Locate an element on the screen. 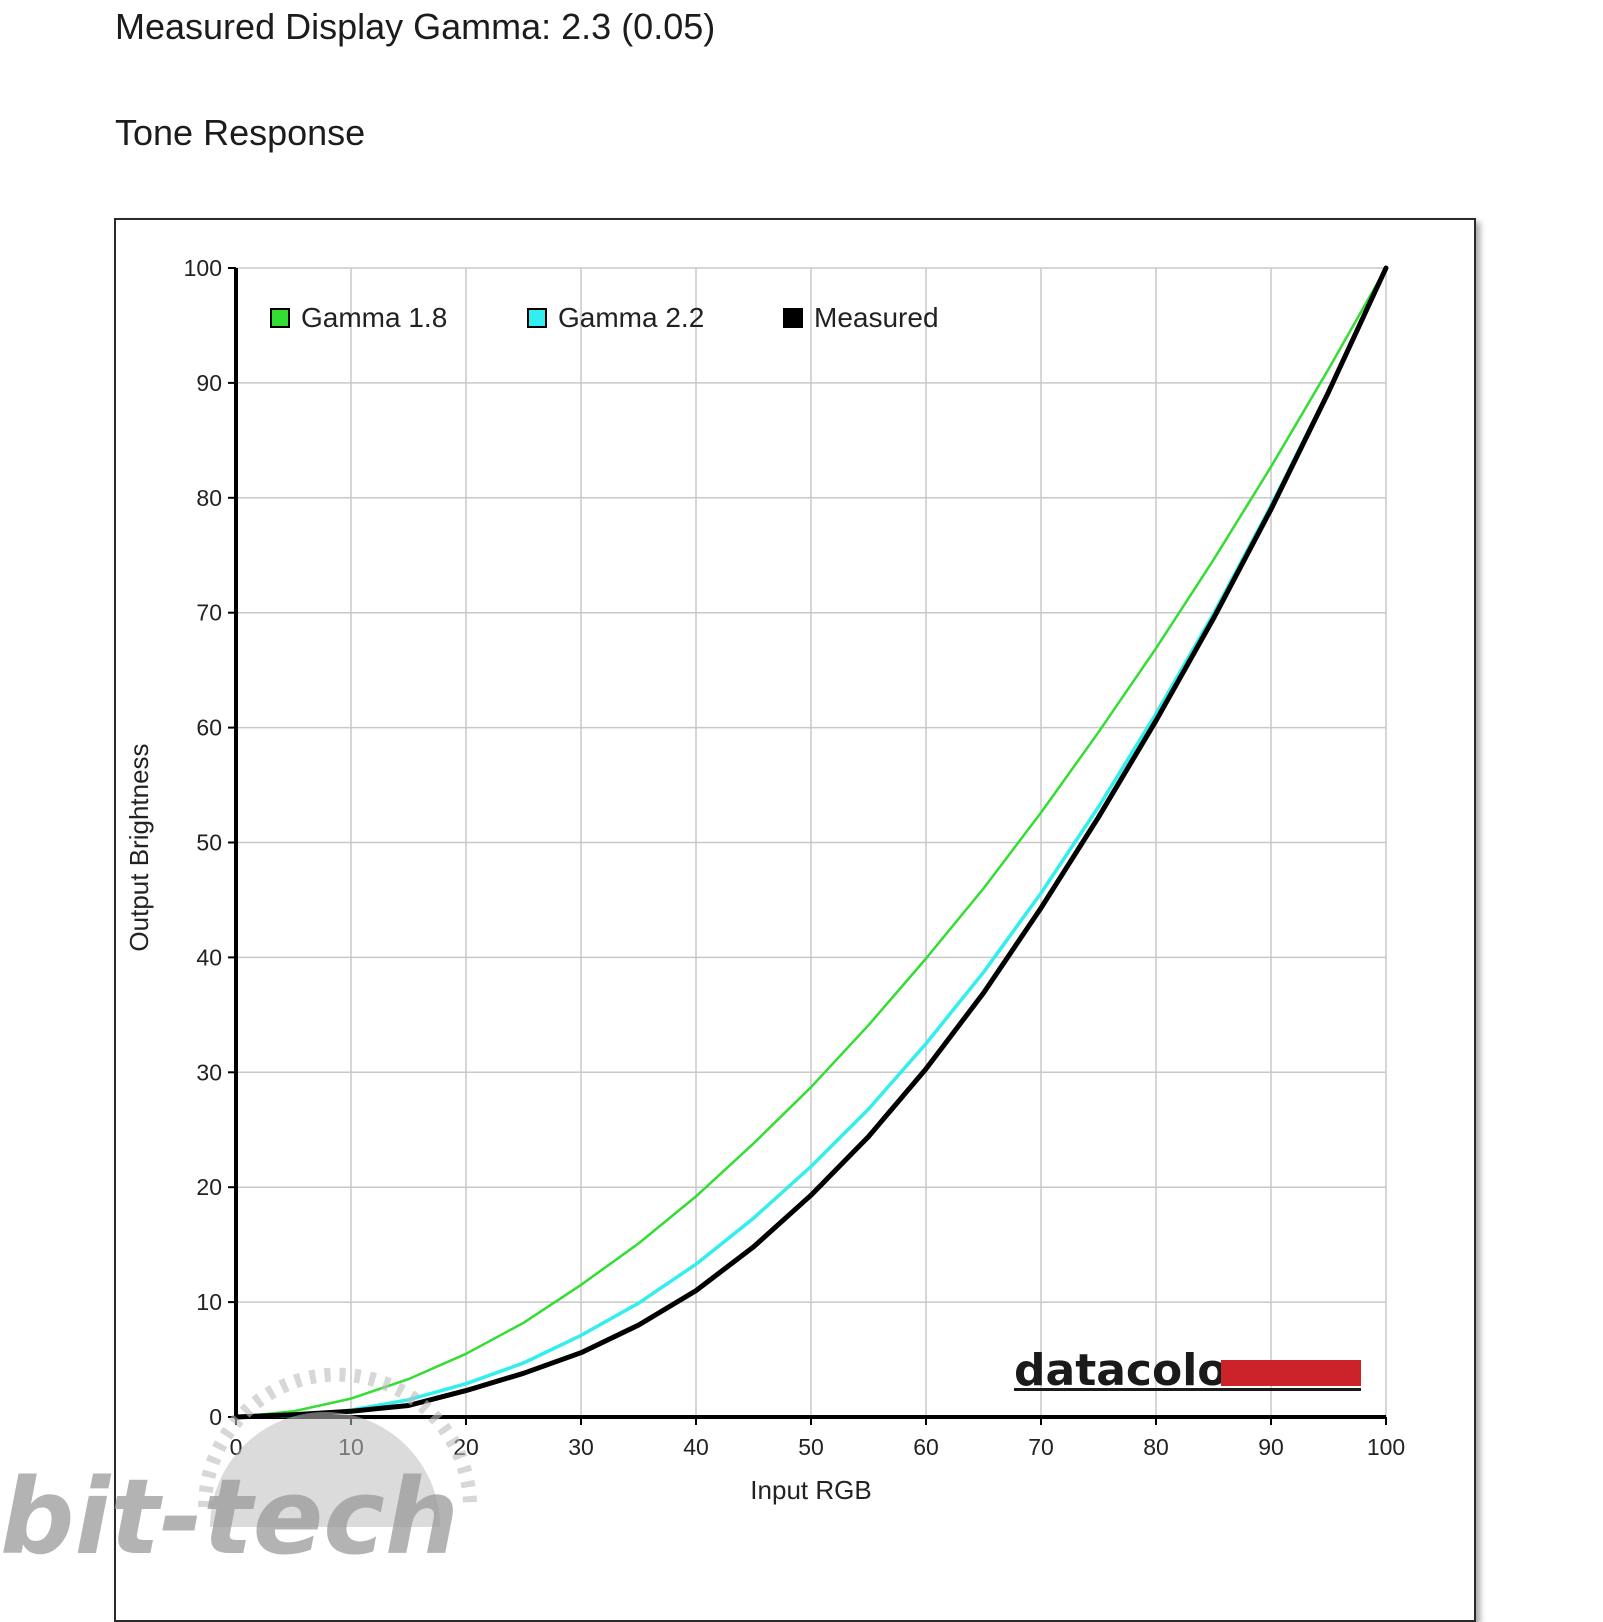 The width and height of the screenshot is (1603, 1622). legend-label-measured: Measured is located at coordinates (876, 317).